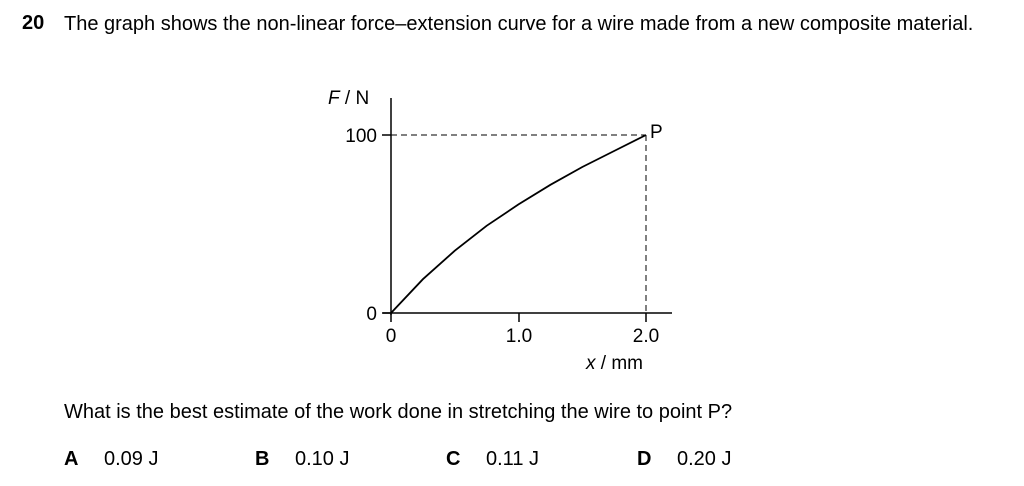 This screenshot has width=1024, height=486. I want to click on option-c-value: 0.11 J, so click(512, 459).